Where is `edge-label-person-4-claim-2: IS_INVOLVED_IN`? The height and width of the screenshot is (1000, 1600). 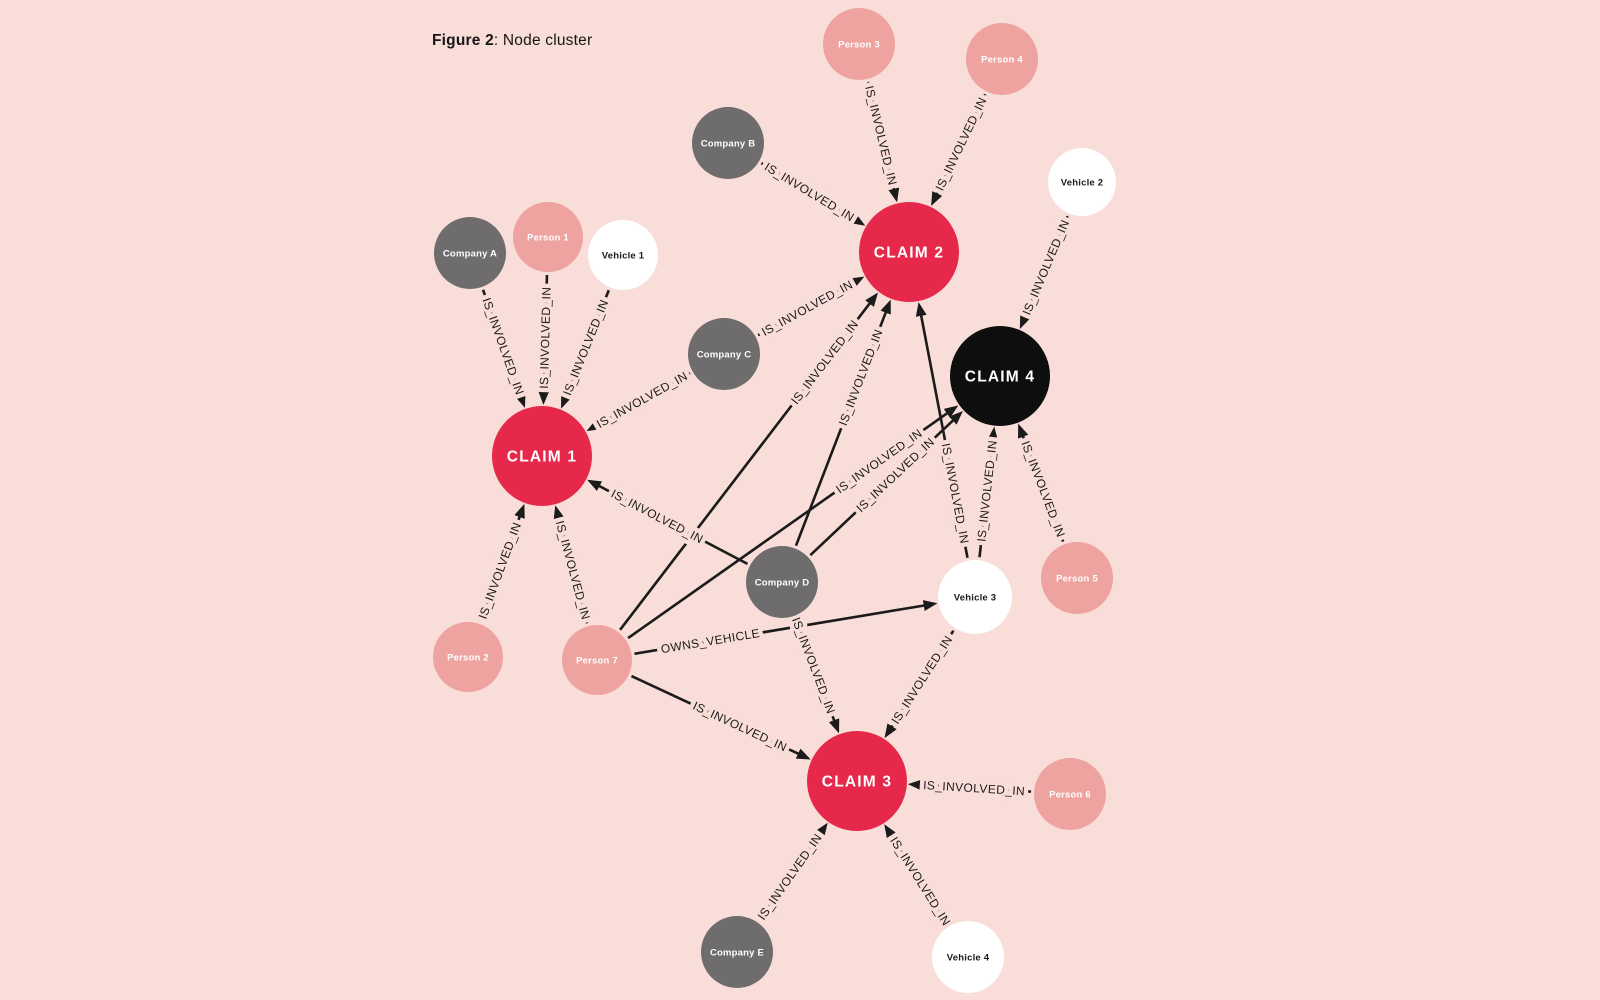 edge-label-person-4-claim-2: IS_INVOLVED_IN is located at coordinates (961, 144).